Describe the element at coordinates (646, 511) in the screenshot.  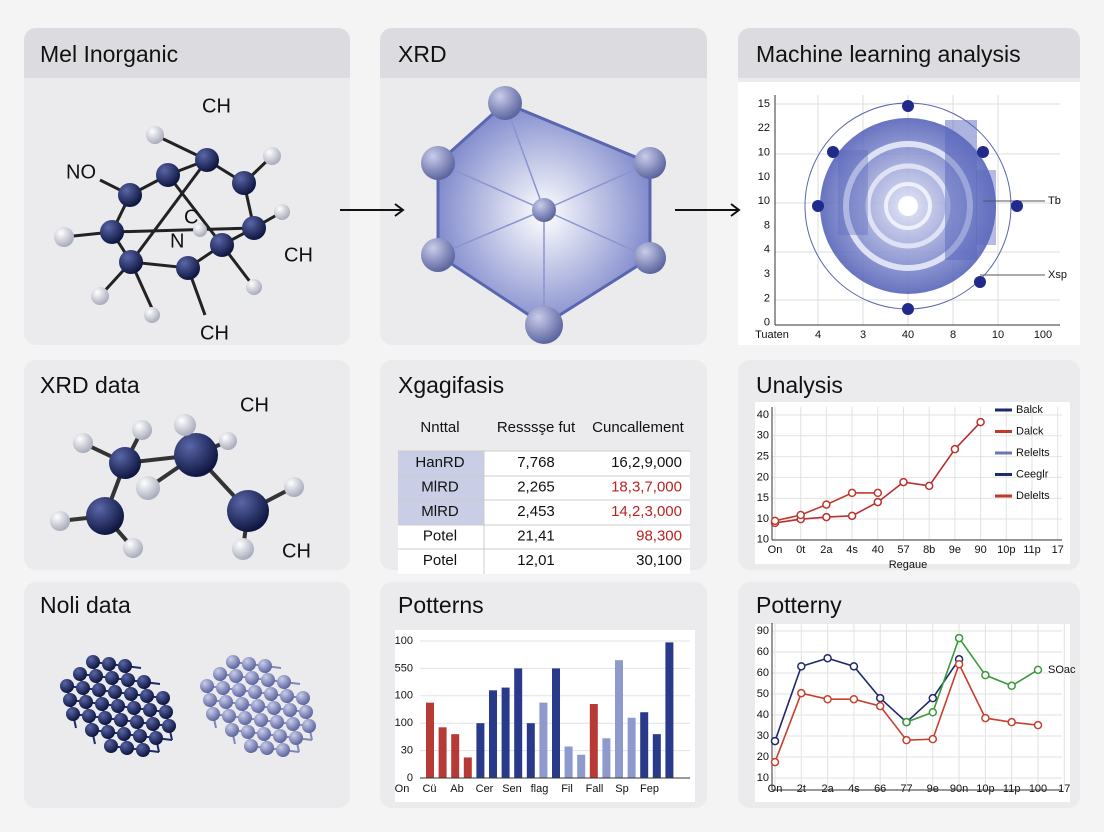
I see `table-cell: 14,2,3,000` at that location.